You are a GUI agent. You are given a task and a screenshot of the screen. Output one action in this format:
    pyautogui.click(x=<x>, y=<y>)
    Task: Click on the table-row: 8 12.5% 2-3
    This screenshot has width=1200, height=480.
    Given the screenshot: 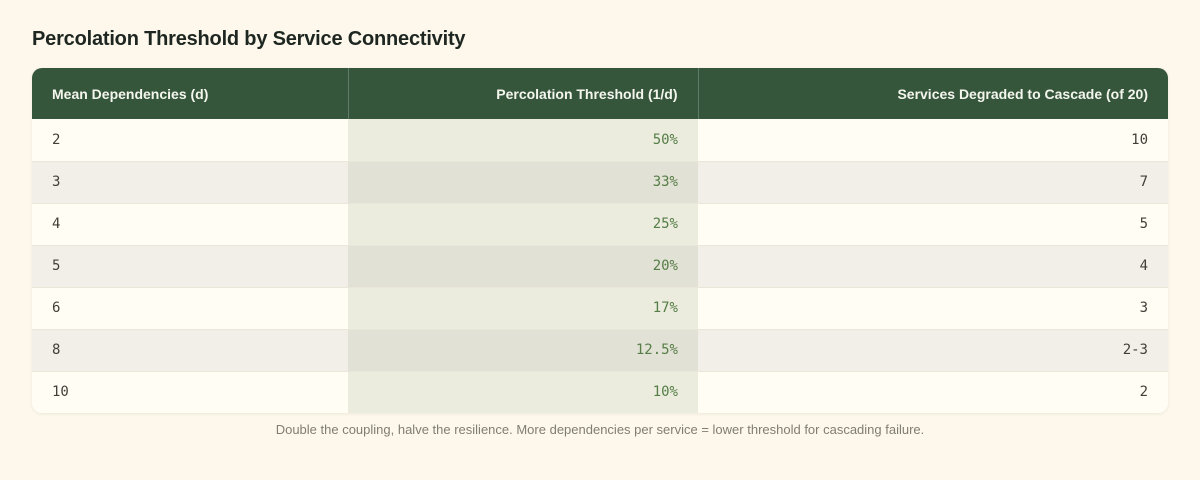 What is the action you would take?
    pyautogui.click(x=600, y=349)
    